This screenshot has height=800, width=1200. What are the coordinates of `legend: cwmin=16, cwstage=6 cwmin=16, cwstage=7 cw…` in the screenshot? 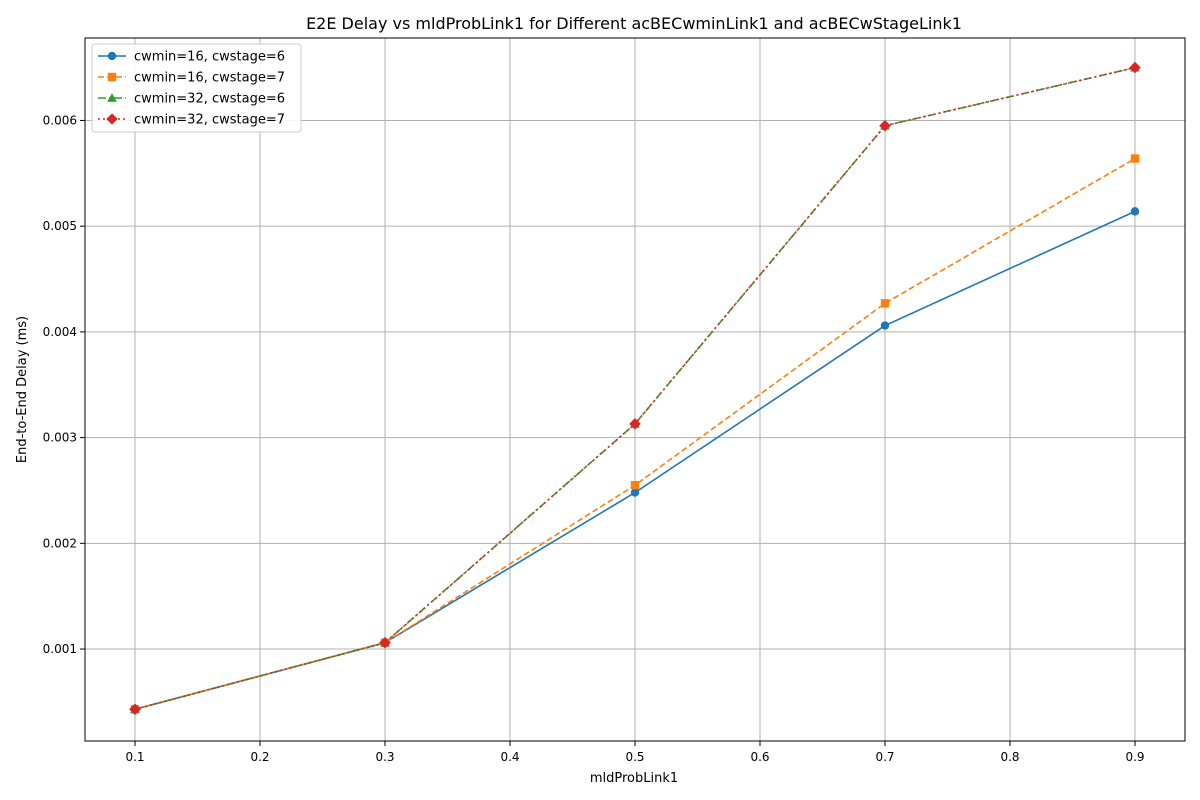 It's located at (196, 88).